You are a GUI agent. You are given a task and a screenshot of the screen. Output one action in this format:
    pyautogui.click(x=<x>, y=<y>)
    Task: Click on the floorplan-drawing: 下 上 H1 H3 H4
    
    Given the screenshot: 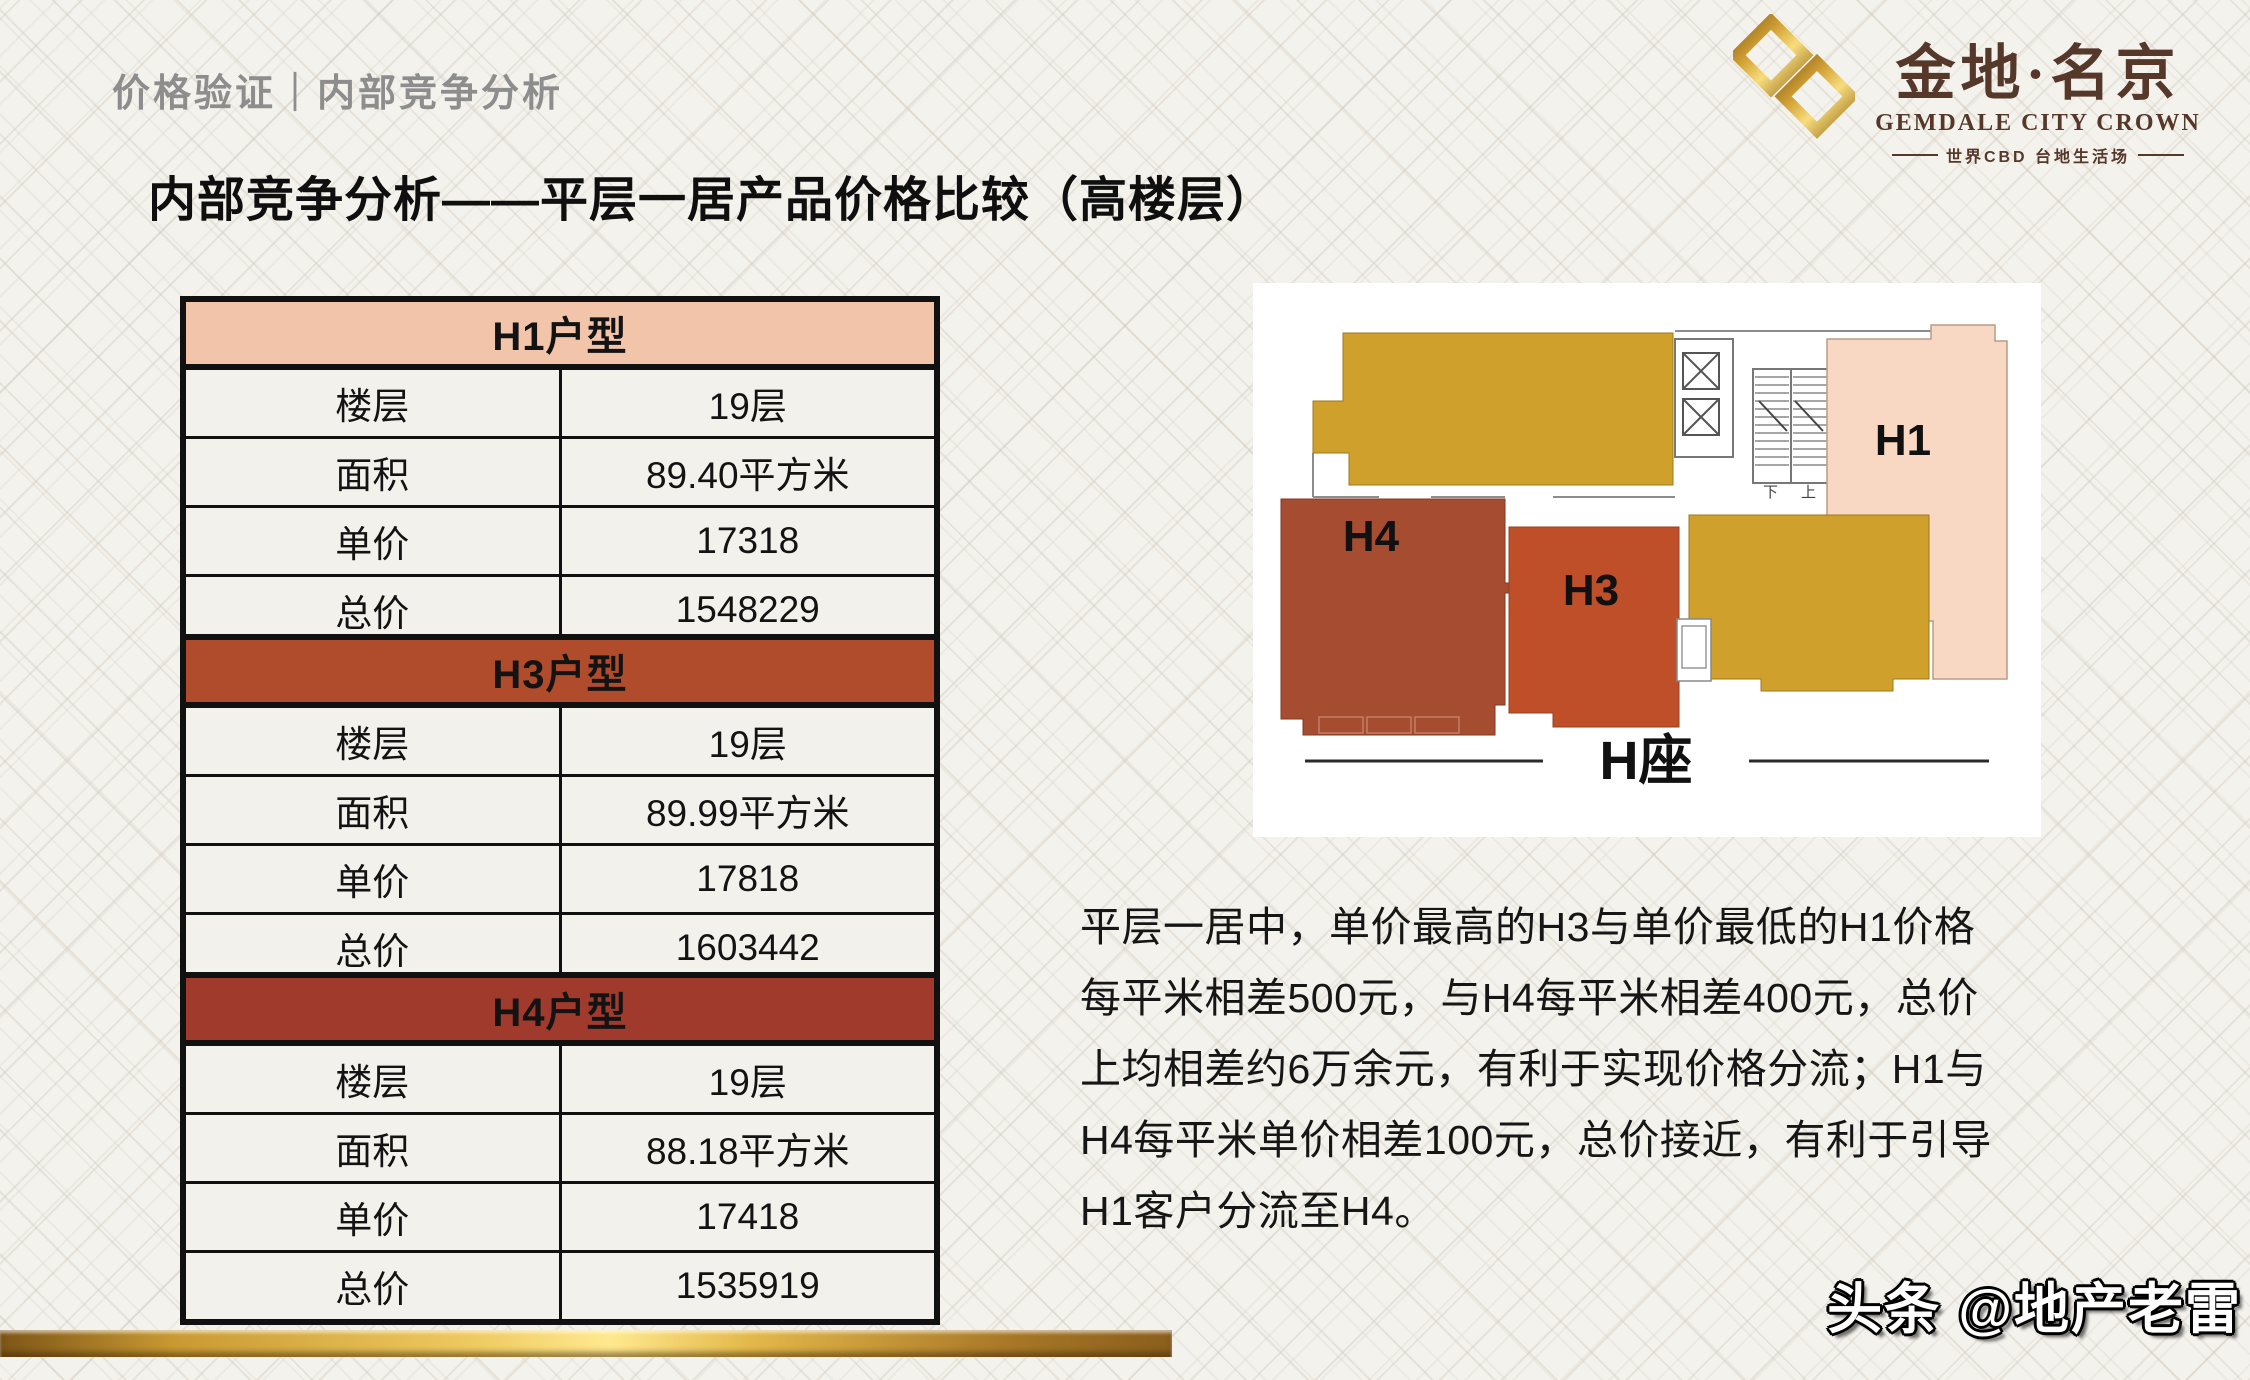 What is the action you would take?
    pyautogui.click(x=1644, y=557)
    